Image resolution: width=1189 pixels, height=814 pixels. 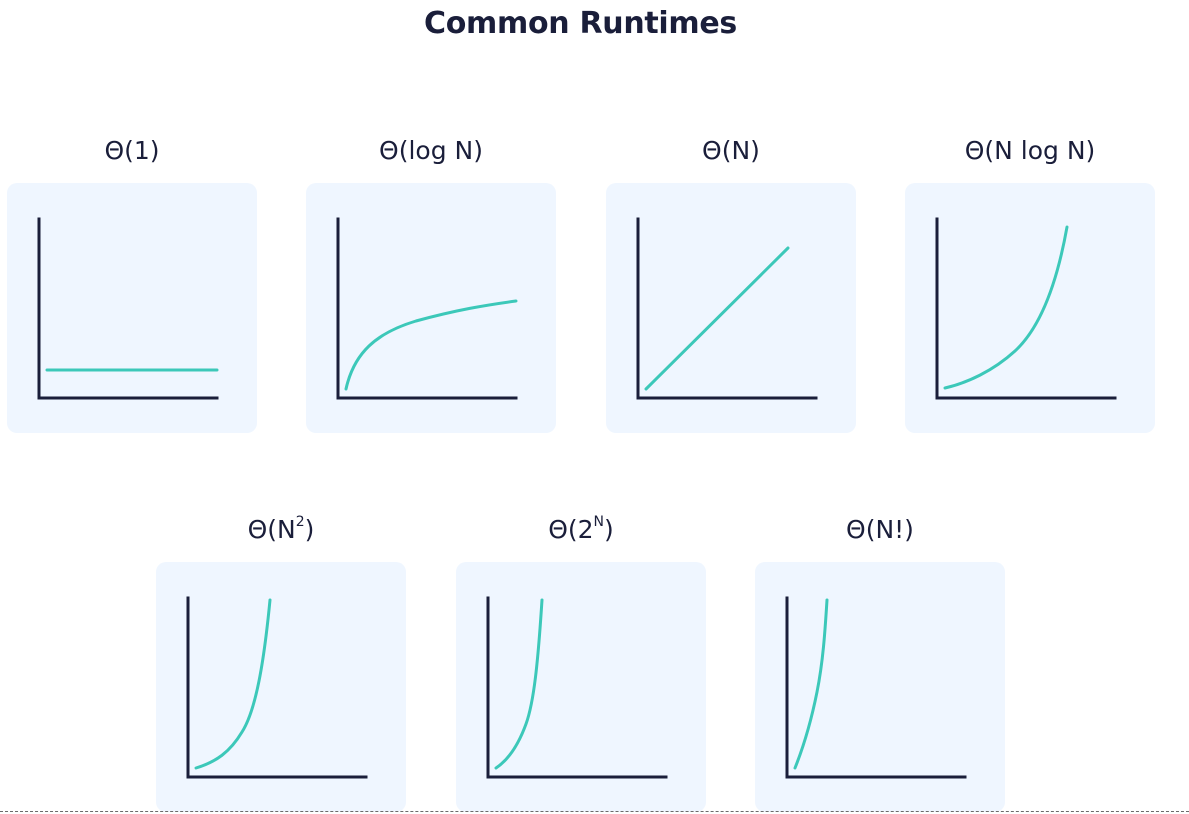 I want to click on runtime-label-base: Θ(log N), so click(x=431, y=150).